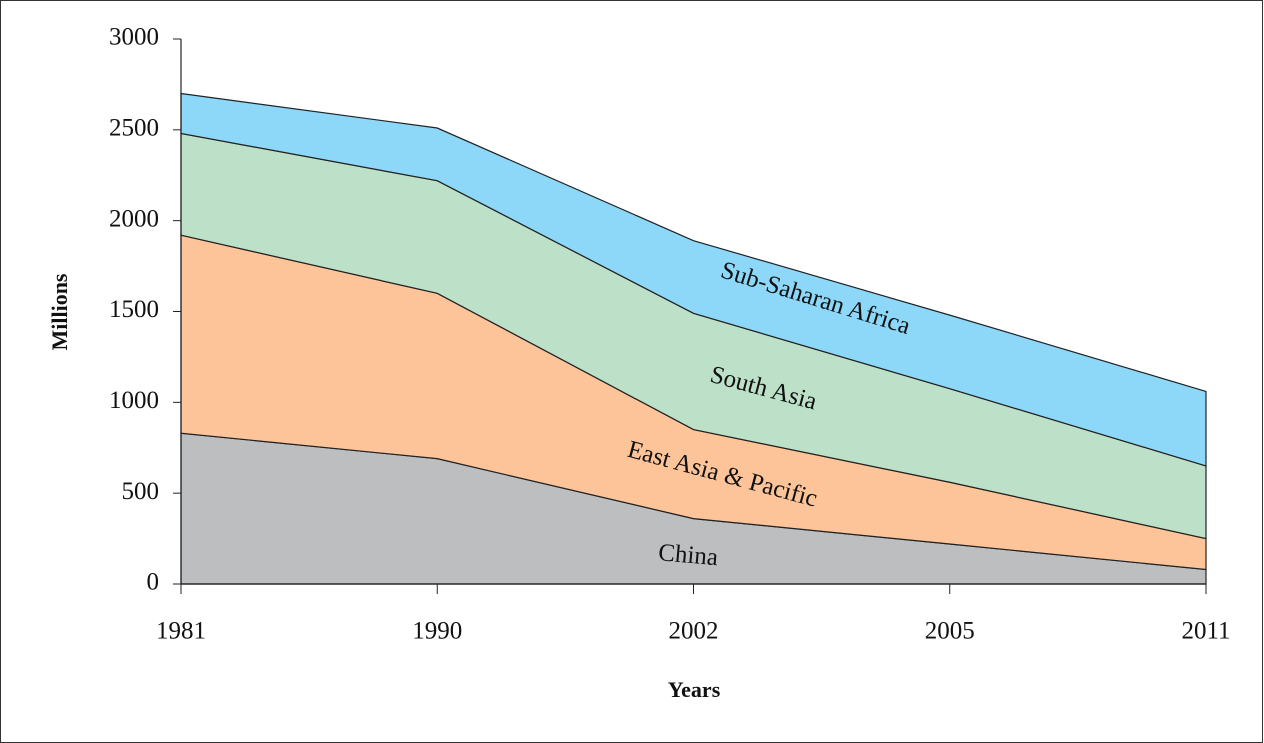  I want to click on x-tick-label: 2002, so click(694, 631).